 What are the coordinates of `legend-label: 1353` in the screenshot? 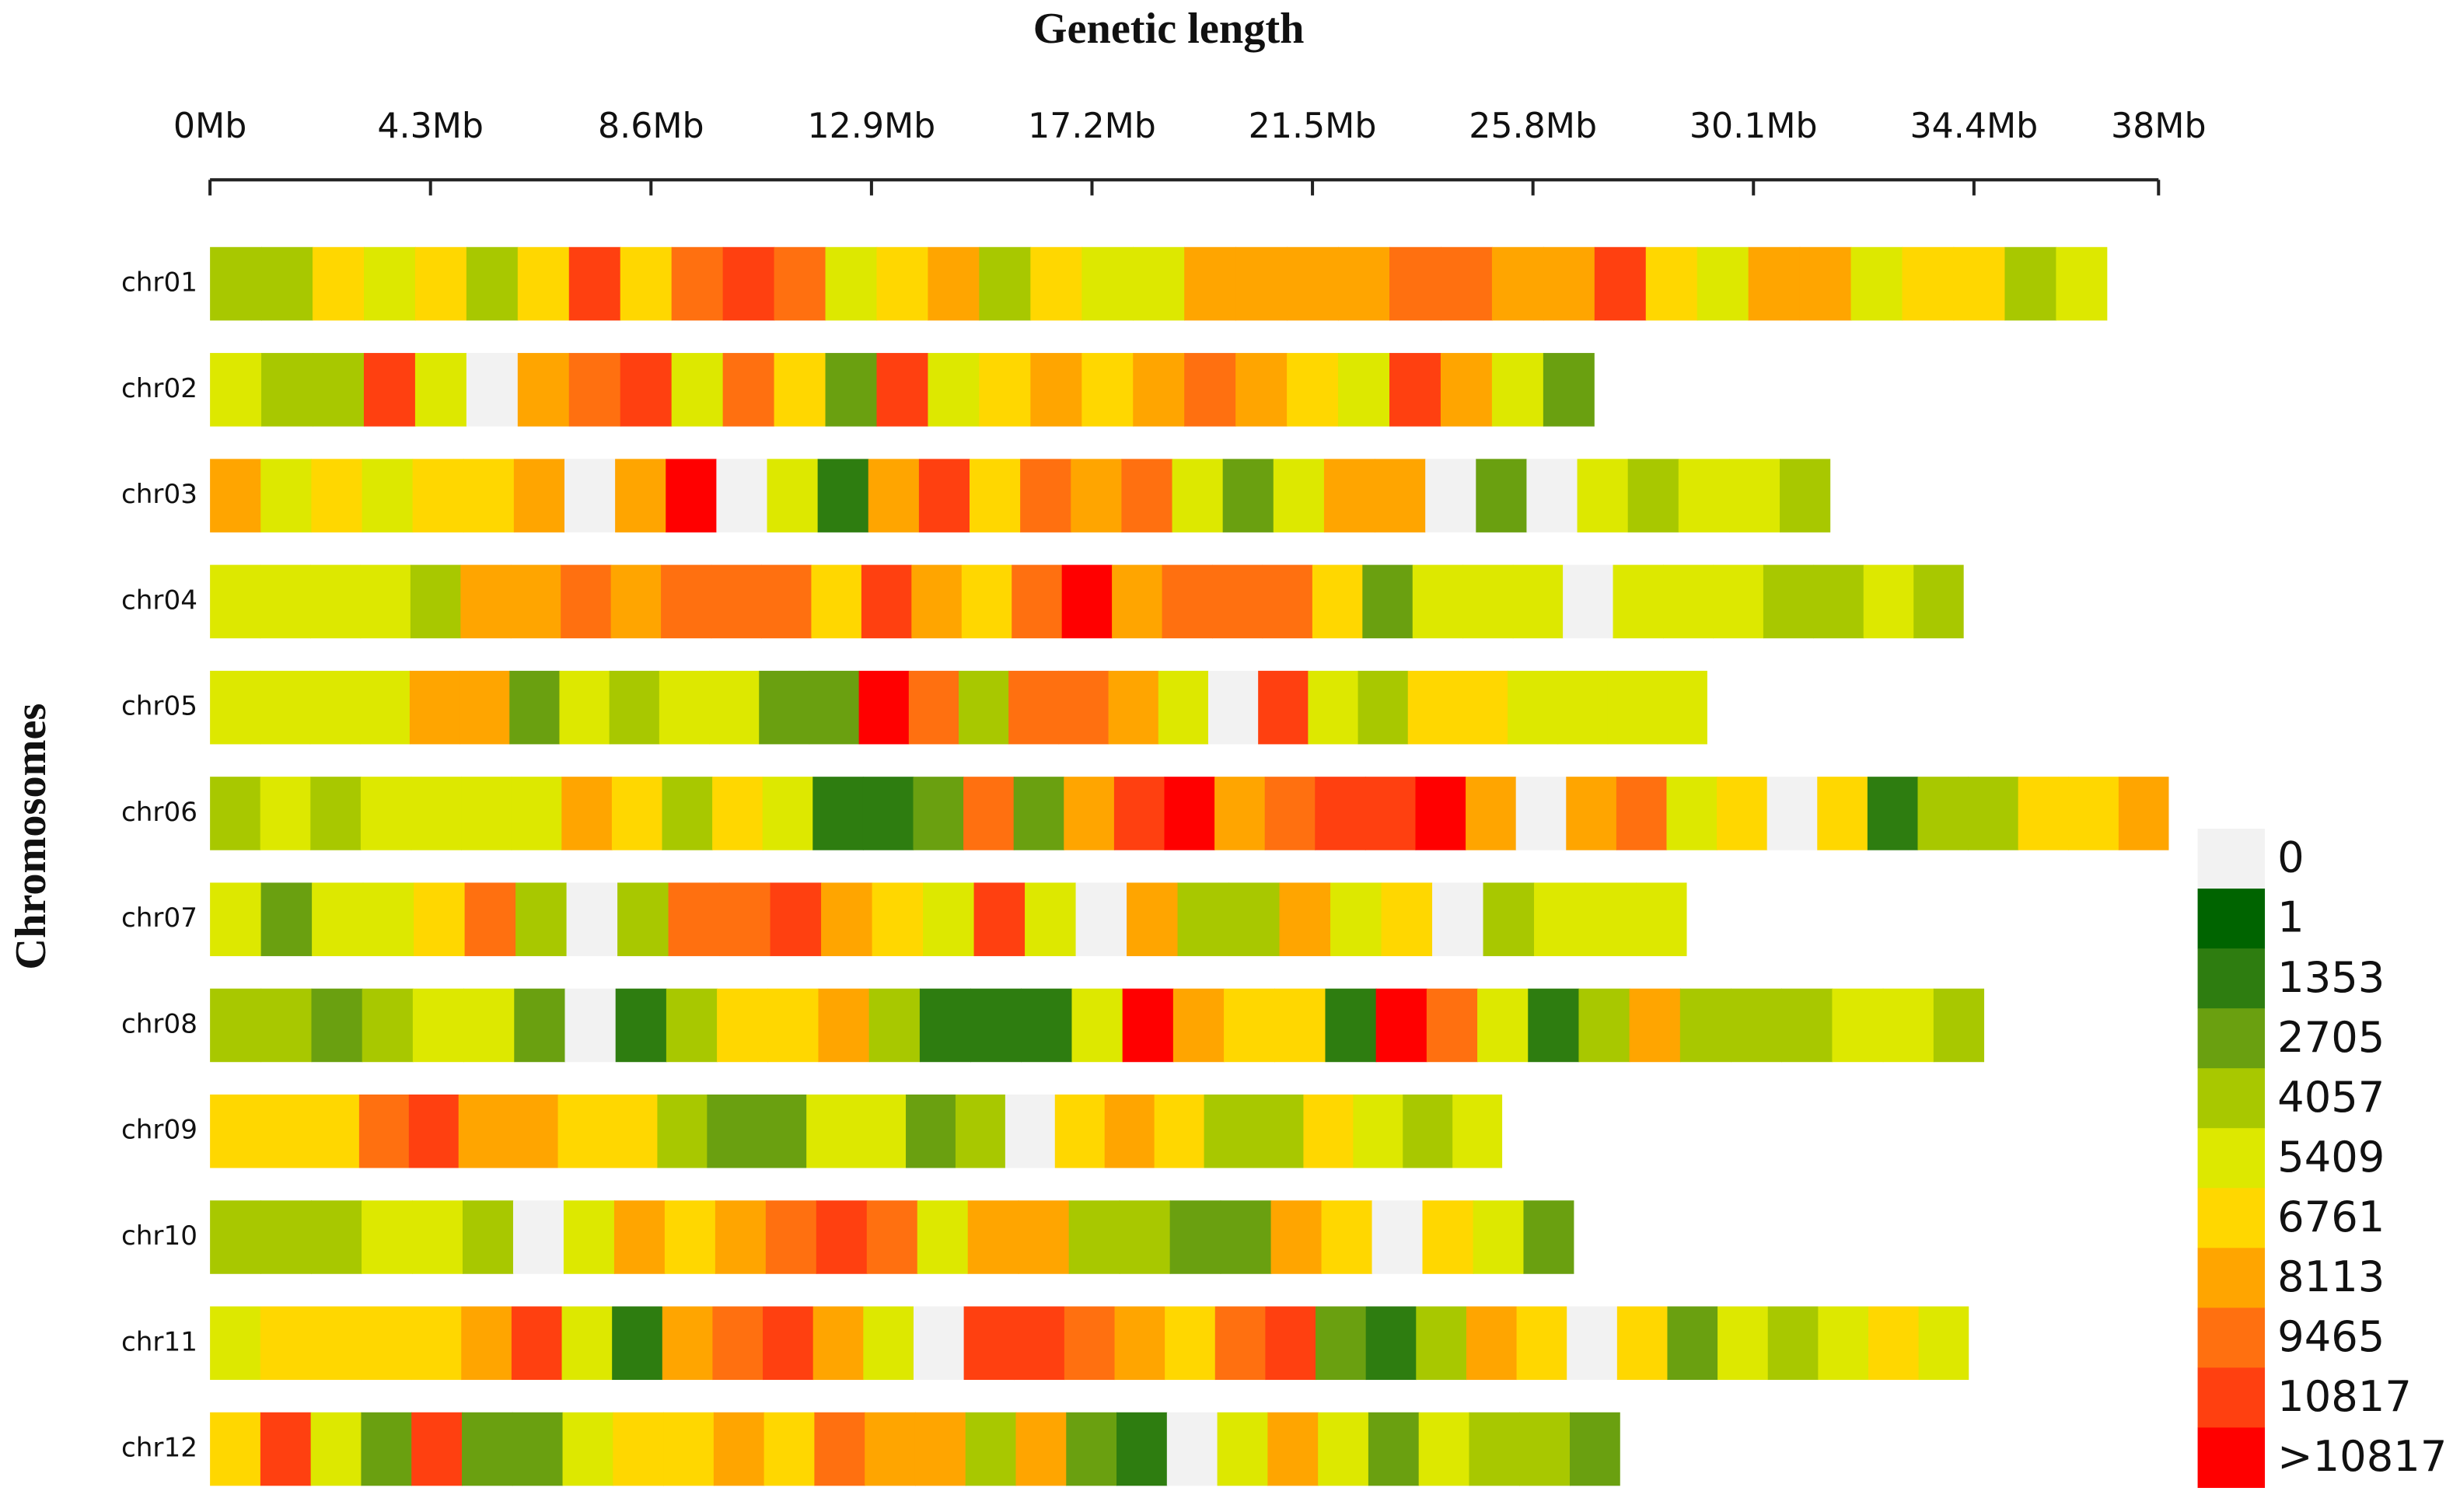 It's located at (2331, 977).